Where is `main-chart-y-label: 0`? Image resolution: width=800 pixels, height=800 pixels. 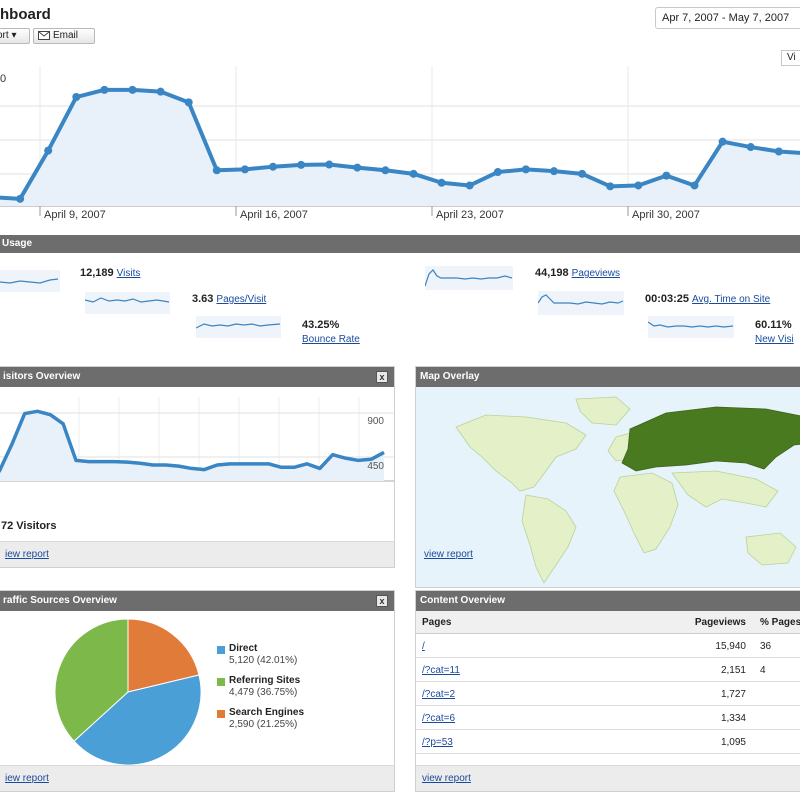 main-chart-y-label: 0 is located at coordinates (3, 79).